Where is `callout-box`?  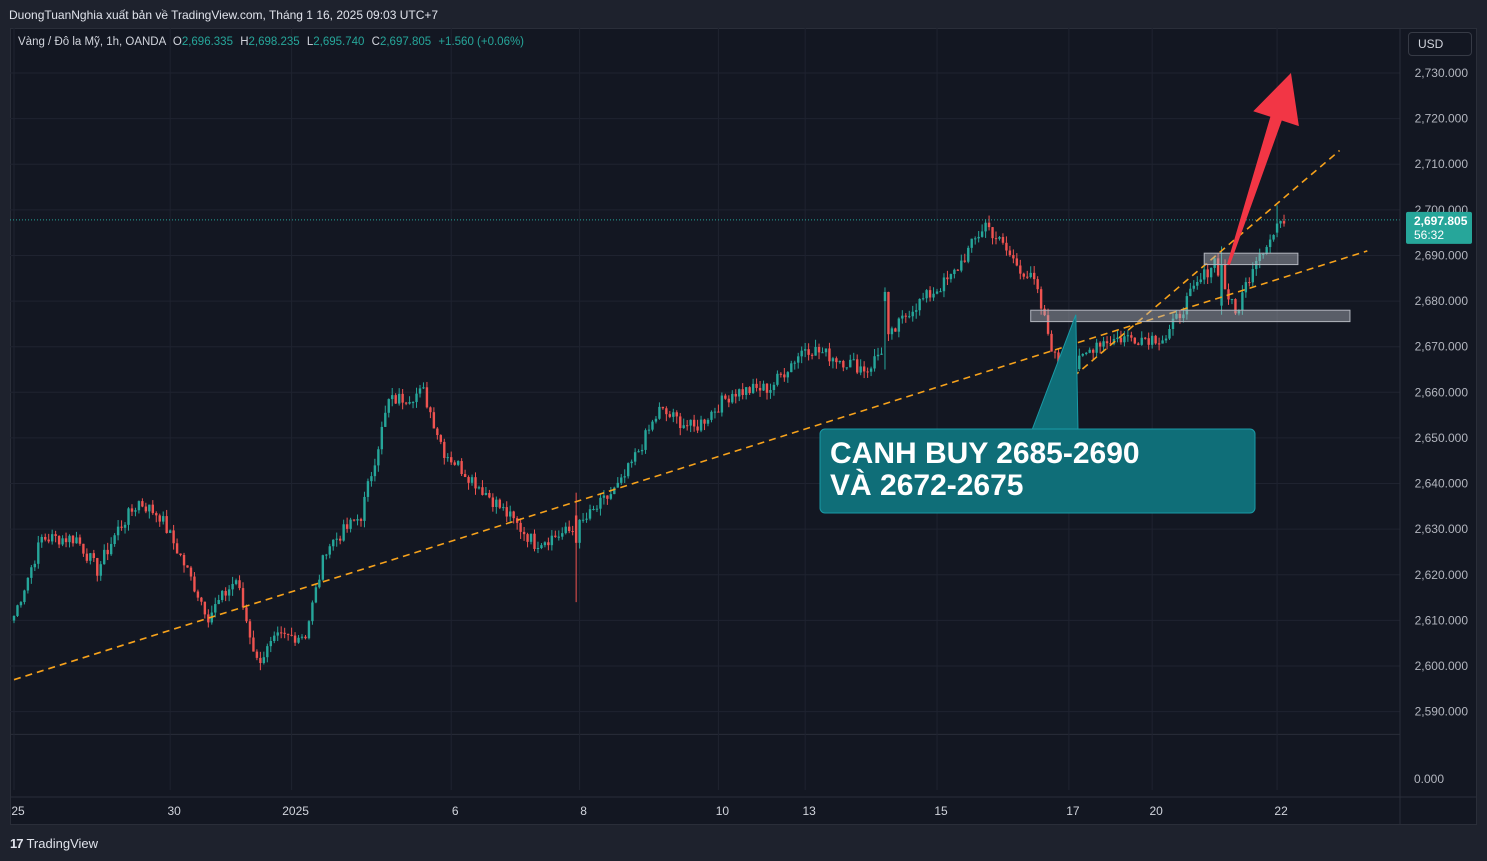 callout-box is located at coordinates (1037, 471).